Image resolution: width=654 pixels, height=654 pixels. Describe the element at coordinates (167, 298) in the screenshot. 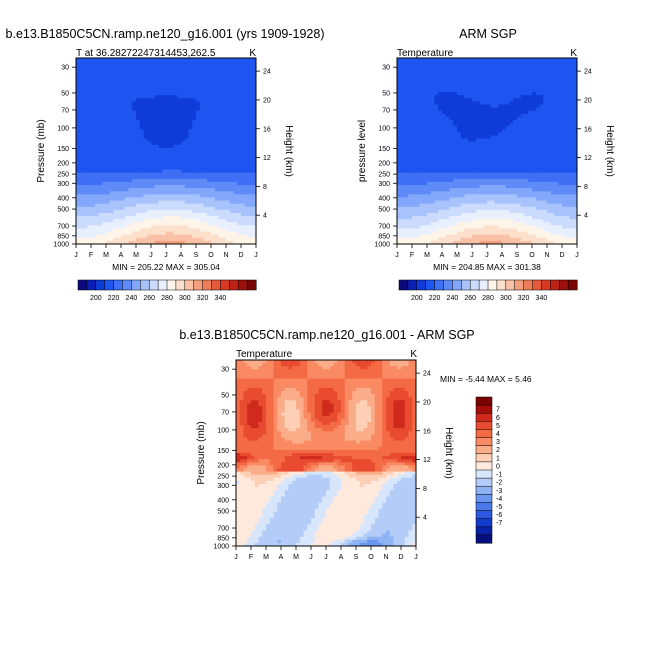

I see `colorbar-label: 280` at that location.